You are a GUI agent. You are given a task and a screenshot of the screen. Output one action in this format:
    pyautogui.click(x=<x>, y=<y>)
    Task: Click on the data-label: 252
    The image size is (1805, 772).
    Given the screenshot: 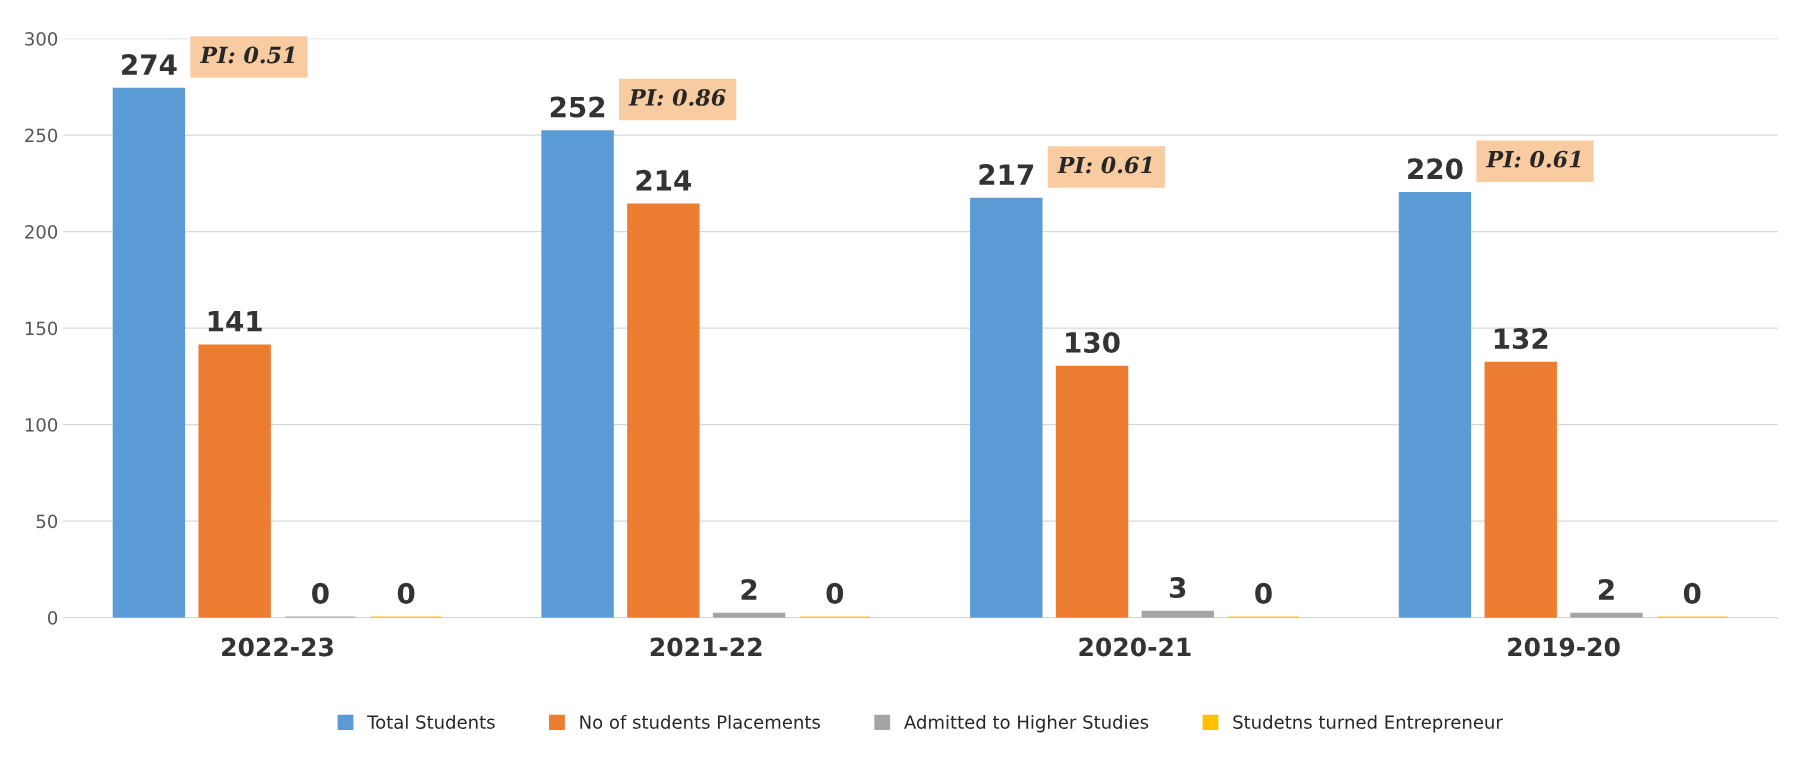 What is the action you would take?
    pyautogui.click(x=577, y=107)
    